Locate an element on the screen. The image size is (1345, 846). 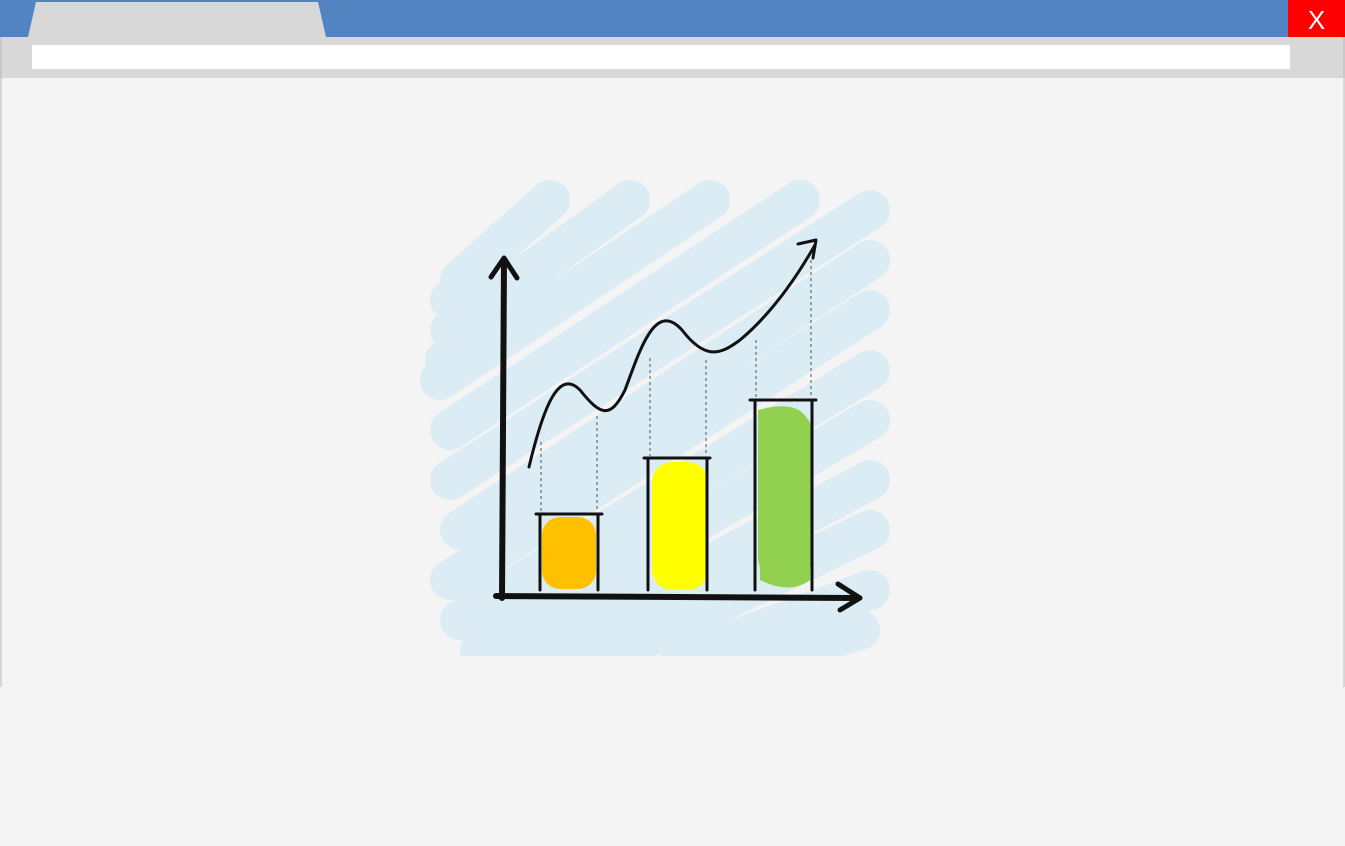
bar-outlines is located at coordinates (676, 495).